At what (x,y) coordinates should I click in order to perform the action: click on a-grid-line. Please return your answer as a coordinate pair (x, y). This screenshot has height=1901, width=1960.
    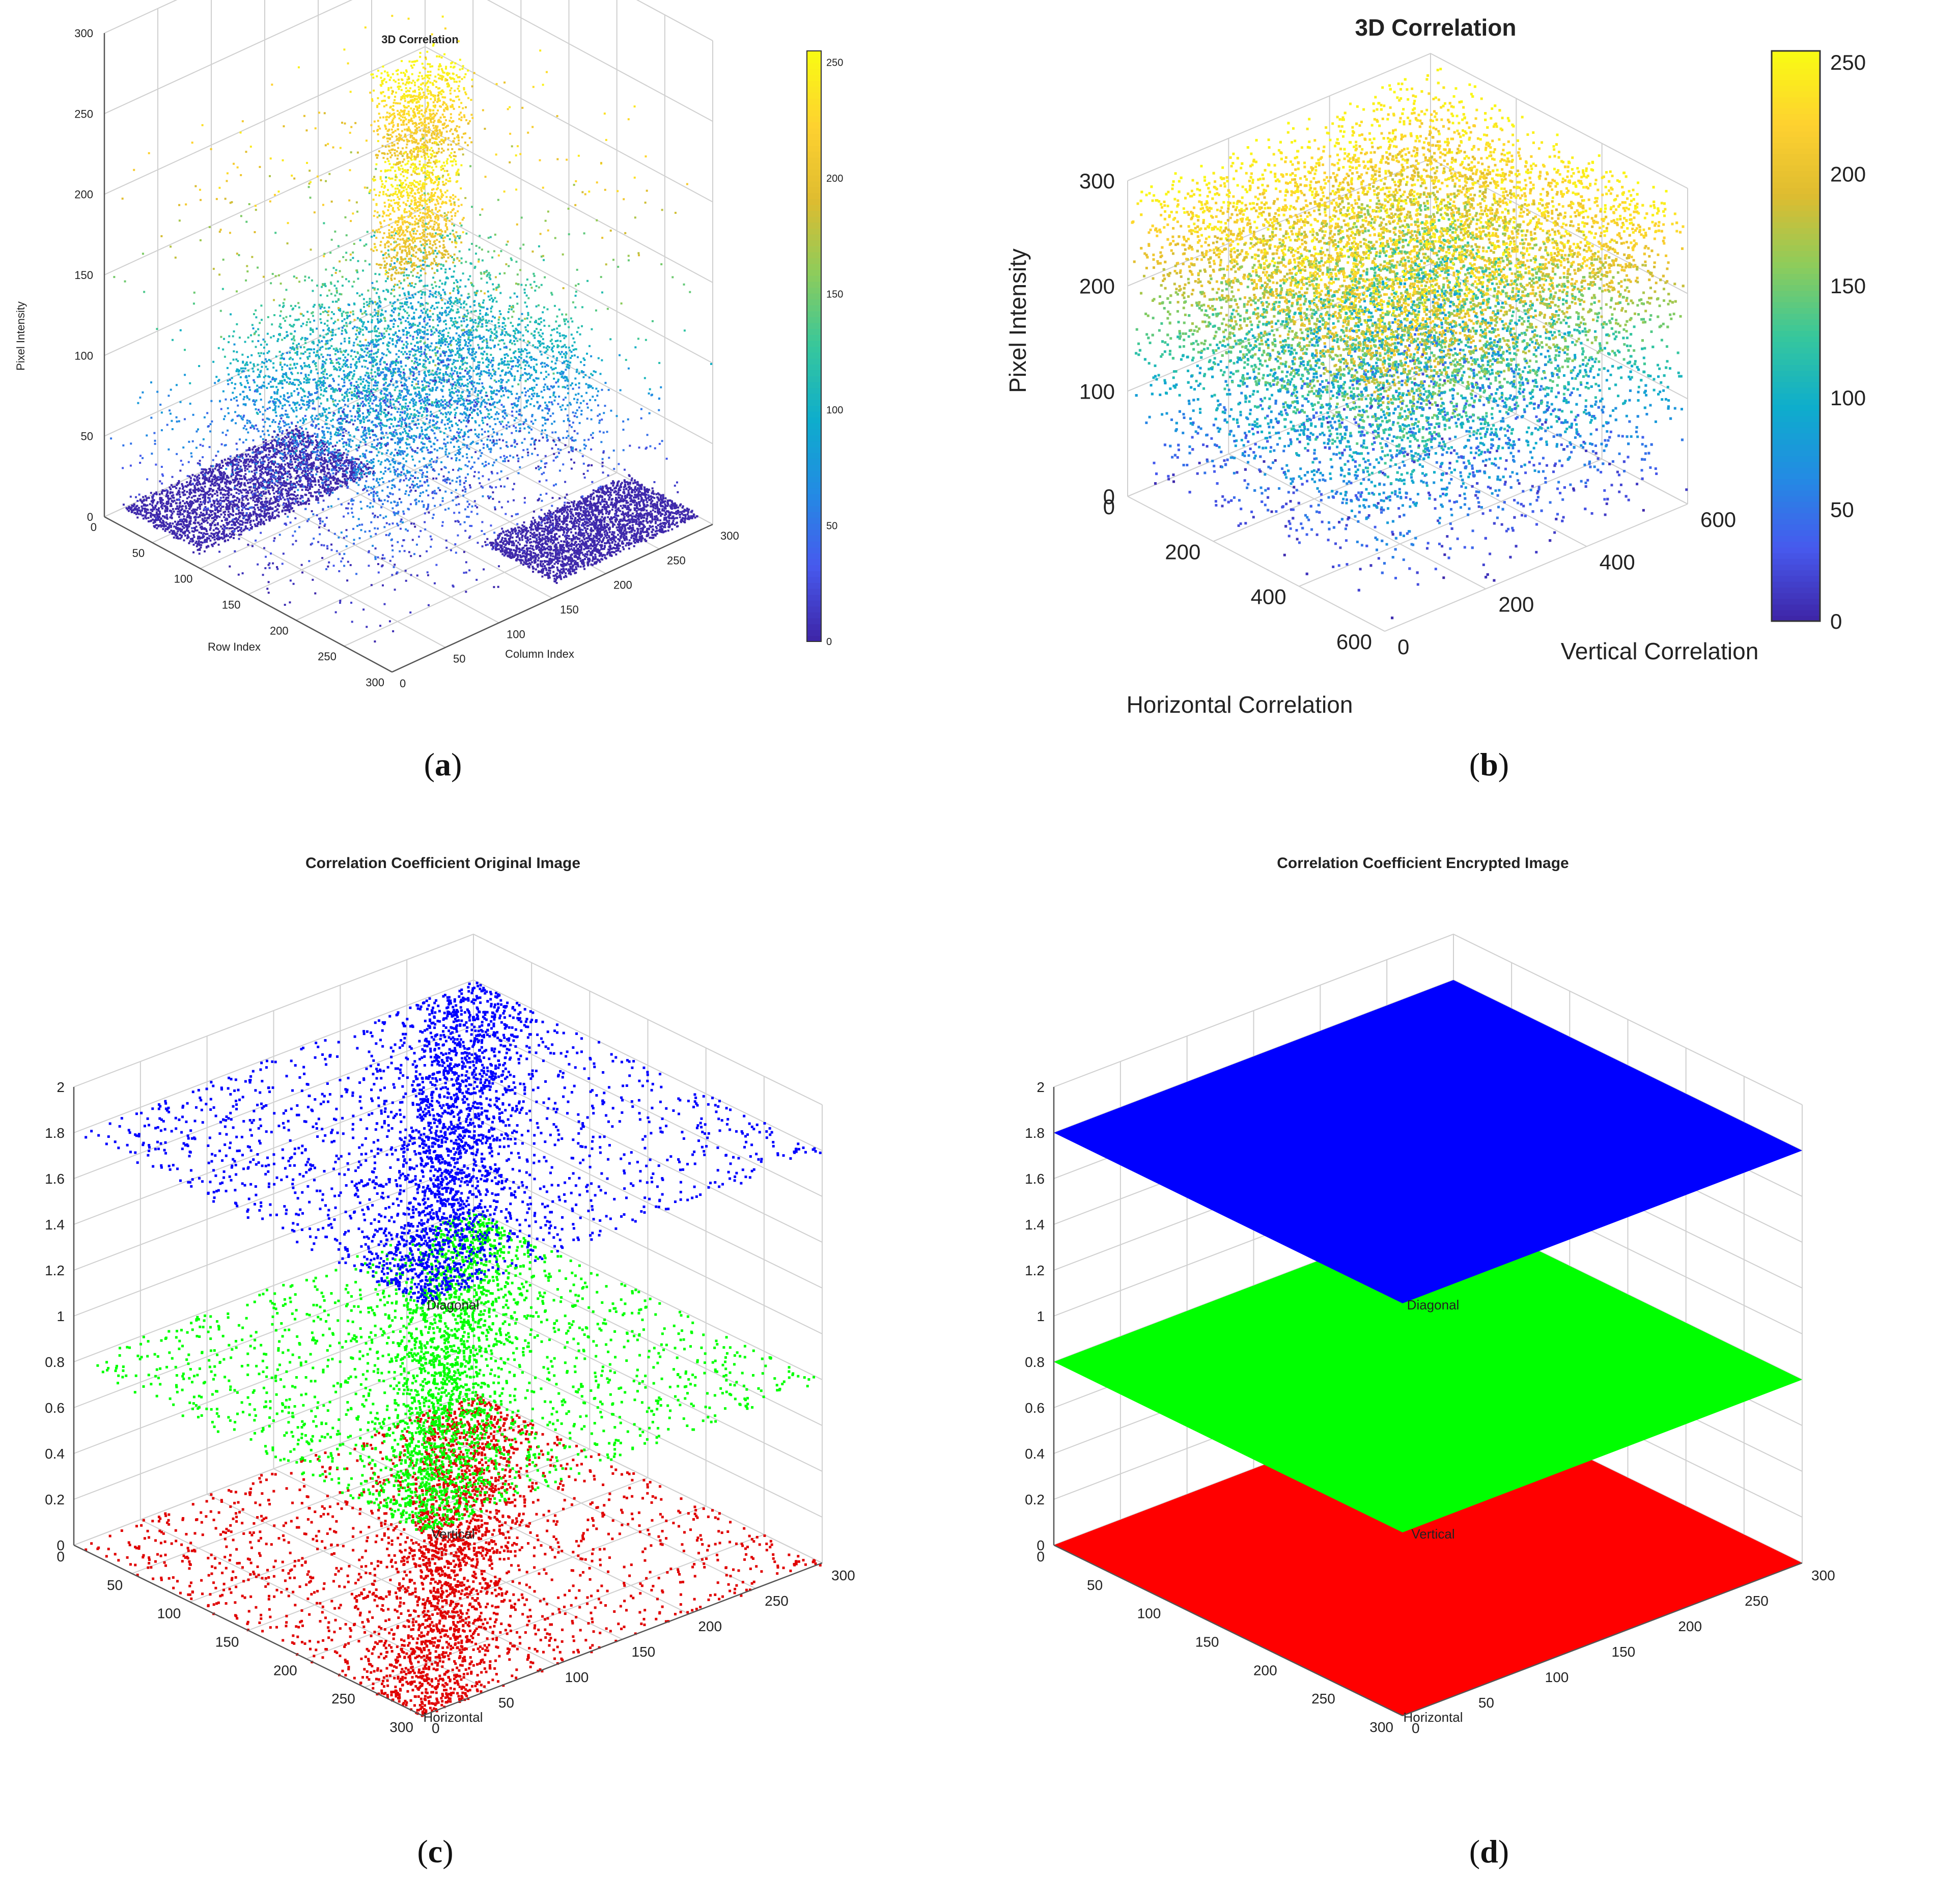
    Looking at the image, I should click on (408, 366).